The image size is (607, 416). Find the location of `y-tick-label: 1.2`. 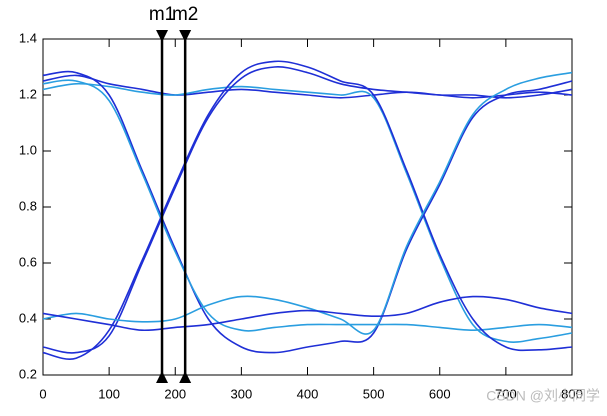

y-tick-label: 1.2 is located at coordinates (28, 93).